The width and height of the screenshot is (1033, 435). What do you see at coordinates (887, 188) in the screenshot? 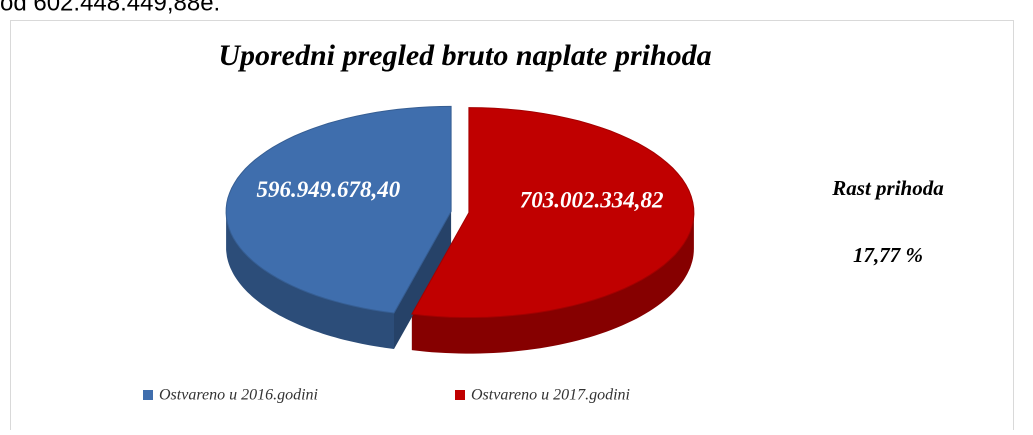
I see `annotation: Rast prihoda` at bounding box center [887, 188].